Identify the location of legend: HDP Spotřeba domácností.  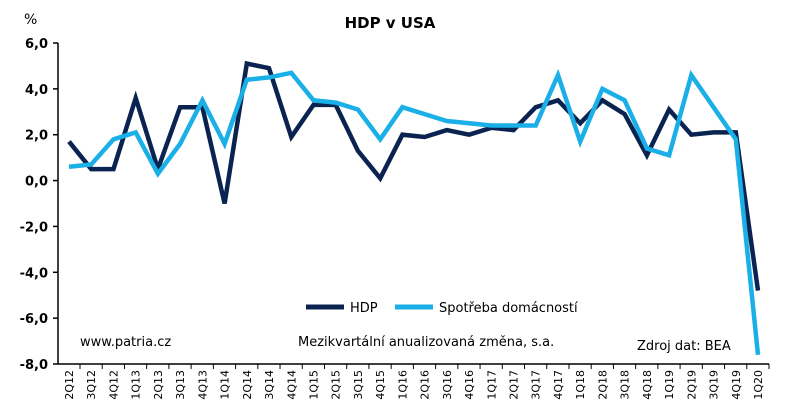
(442, 308).